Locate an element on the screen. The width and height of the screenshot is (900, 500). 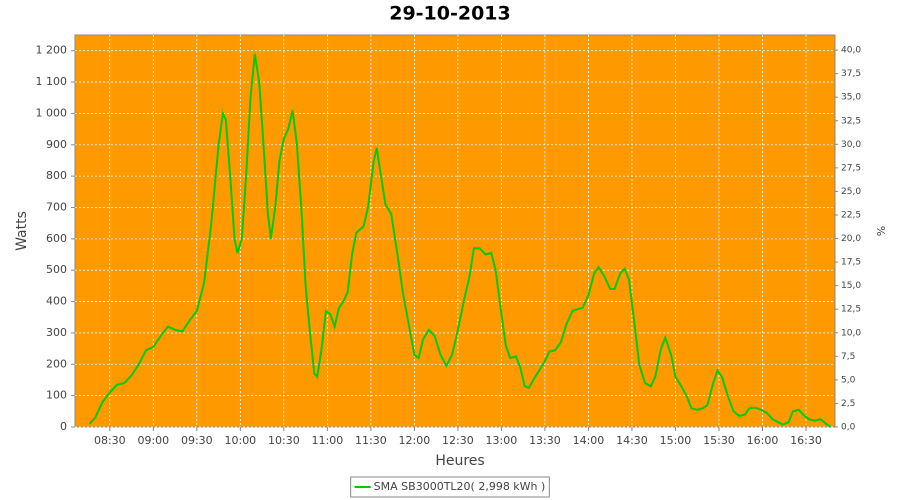
y2-tick-label: 25,0 is located at coordinates (851, 192).